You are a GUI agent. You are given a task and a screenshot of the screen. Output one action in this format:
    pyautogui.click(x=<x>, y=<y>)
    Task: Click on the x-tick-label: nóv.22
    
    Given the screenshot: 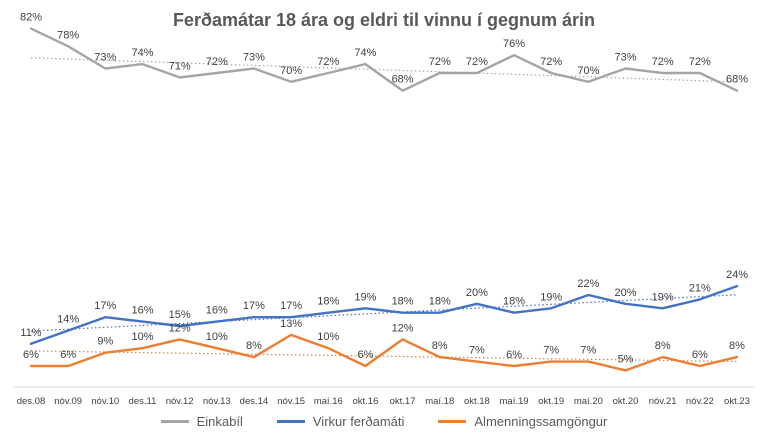 What is the action you would take?
    pyautogui.click(x=700, y=401)
    